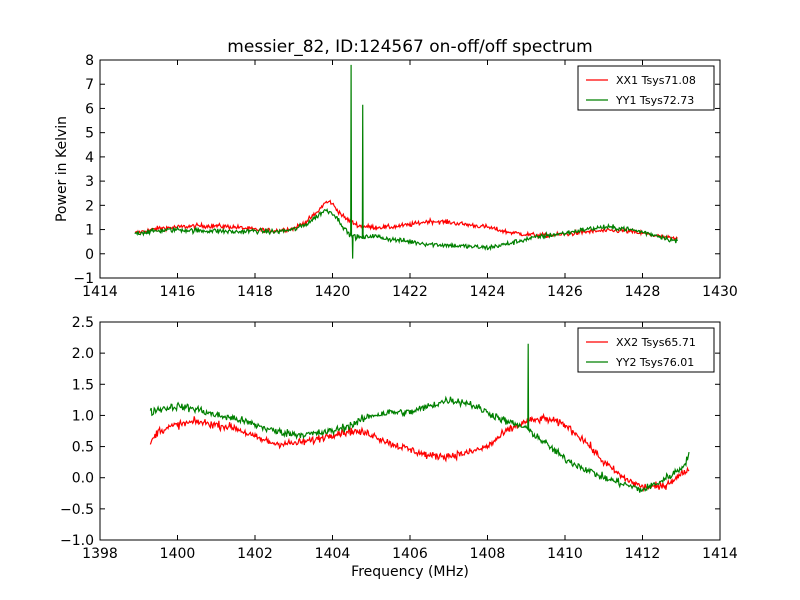  What do you see at coordinates (410, 292) in the screenshot?
I see `x-tick-label: 1422` at bounding box center [410, 292].